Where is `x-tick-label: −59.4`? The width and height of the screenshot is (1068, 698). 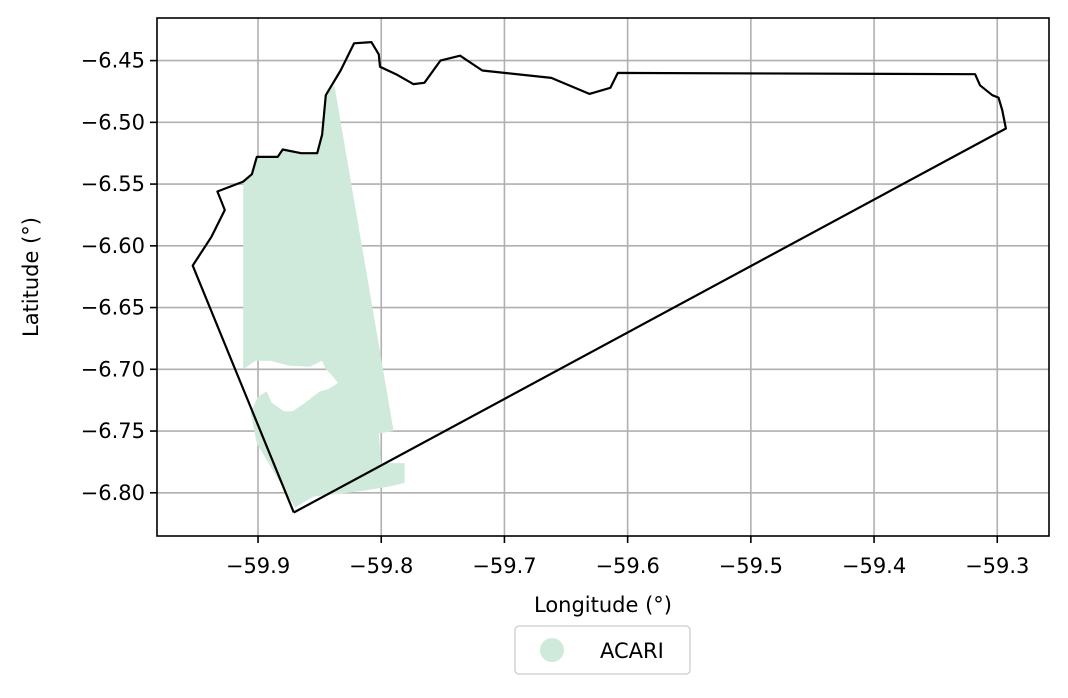 x-tick-label: −59.4 is located at coordinates (874, 566).